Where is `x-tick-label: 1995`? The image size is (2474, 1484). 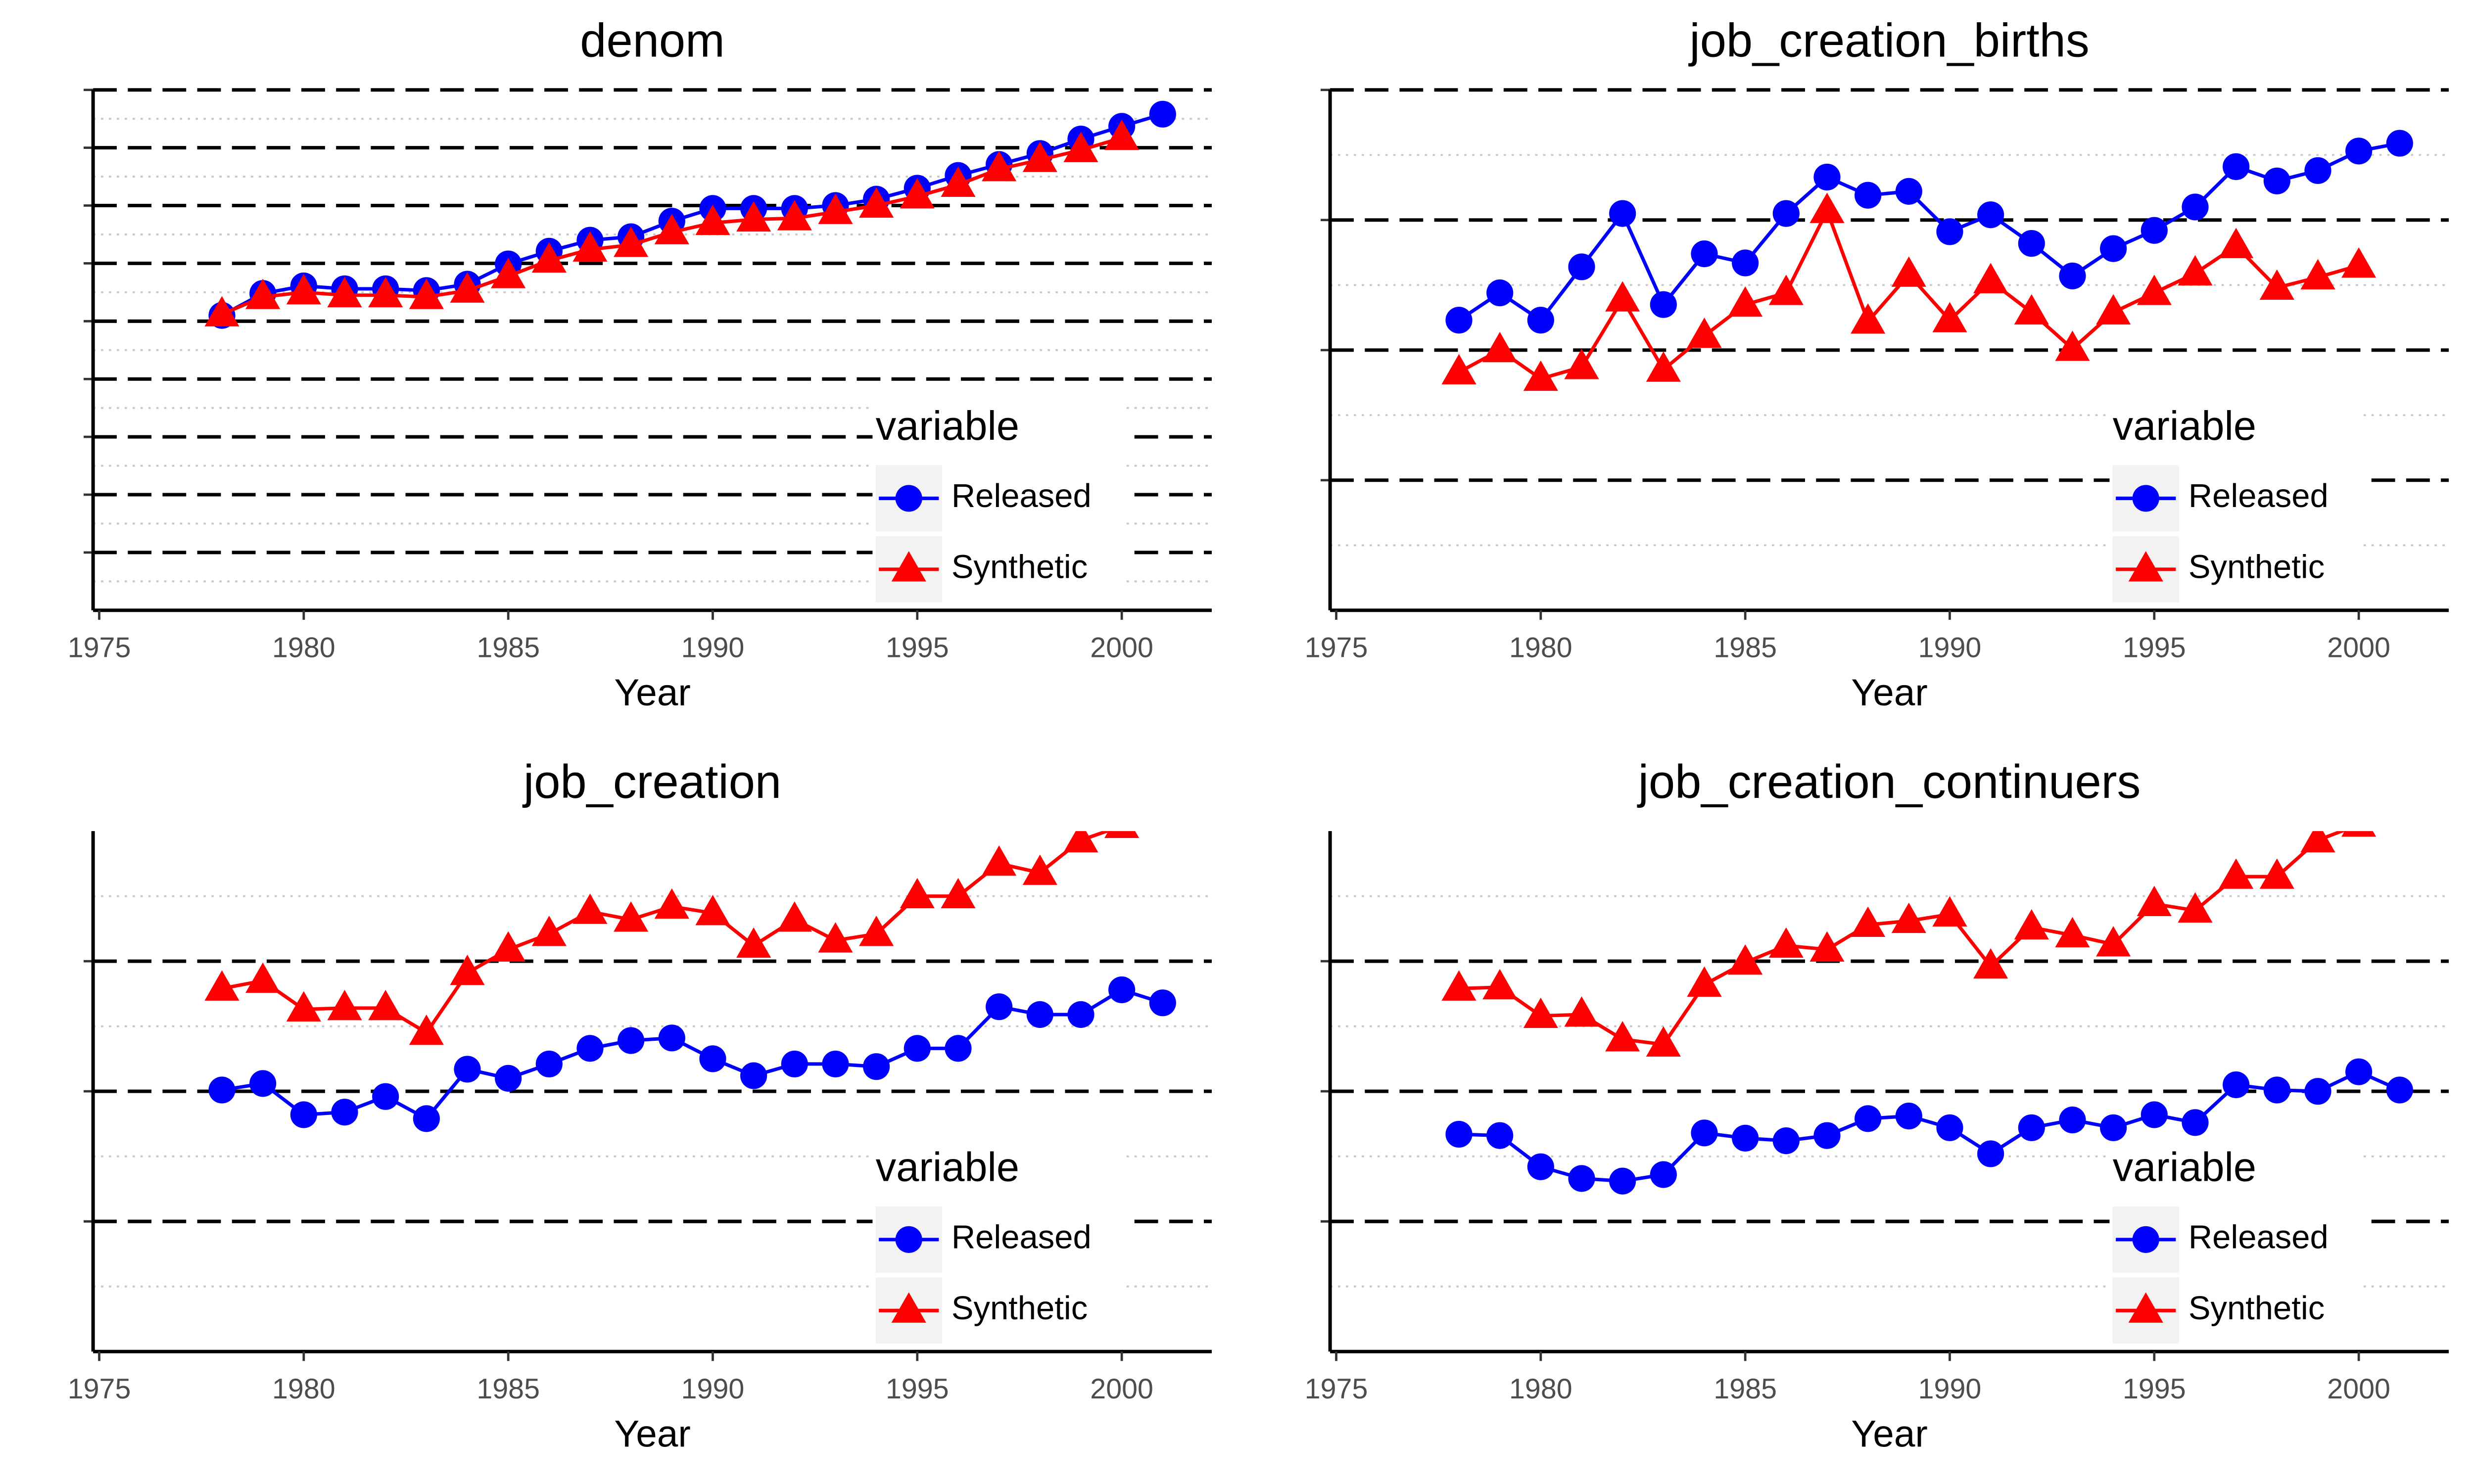
x-tick-label: 1995 is located at coordinates (918, 1389).